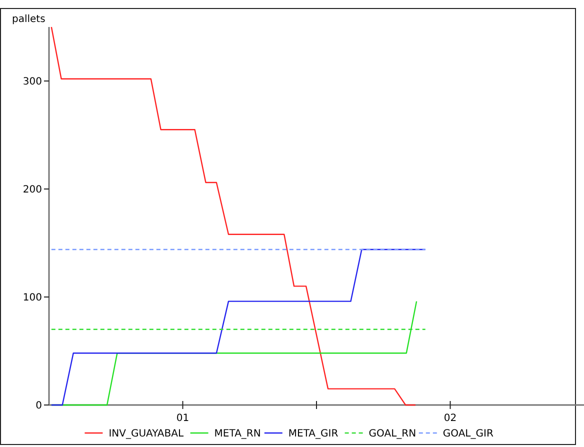 Image resolution: width=584 pixels, height=447 pixels. What do you see at coordinates (32, 190) in the screenshot?
I see `y-tick-label: 200` at bounding box center [32, 190].